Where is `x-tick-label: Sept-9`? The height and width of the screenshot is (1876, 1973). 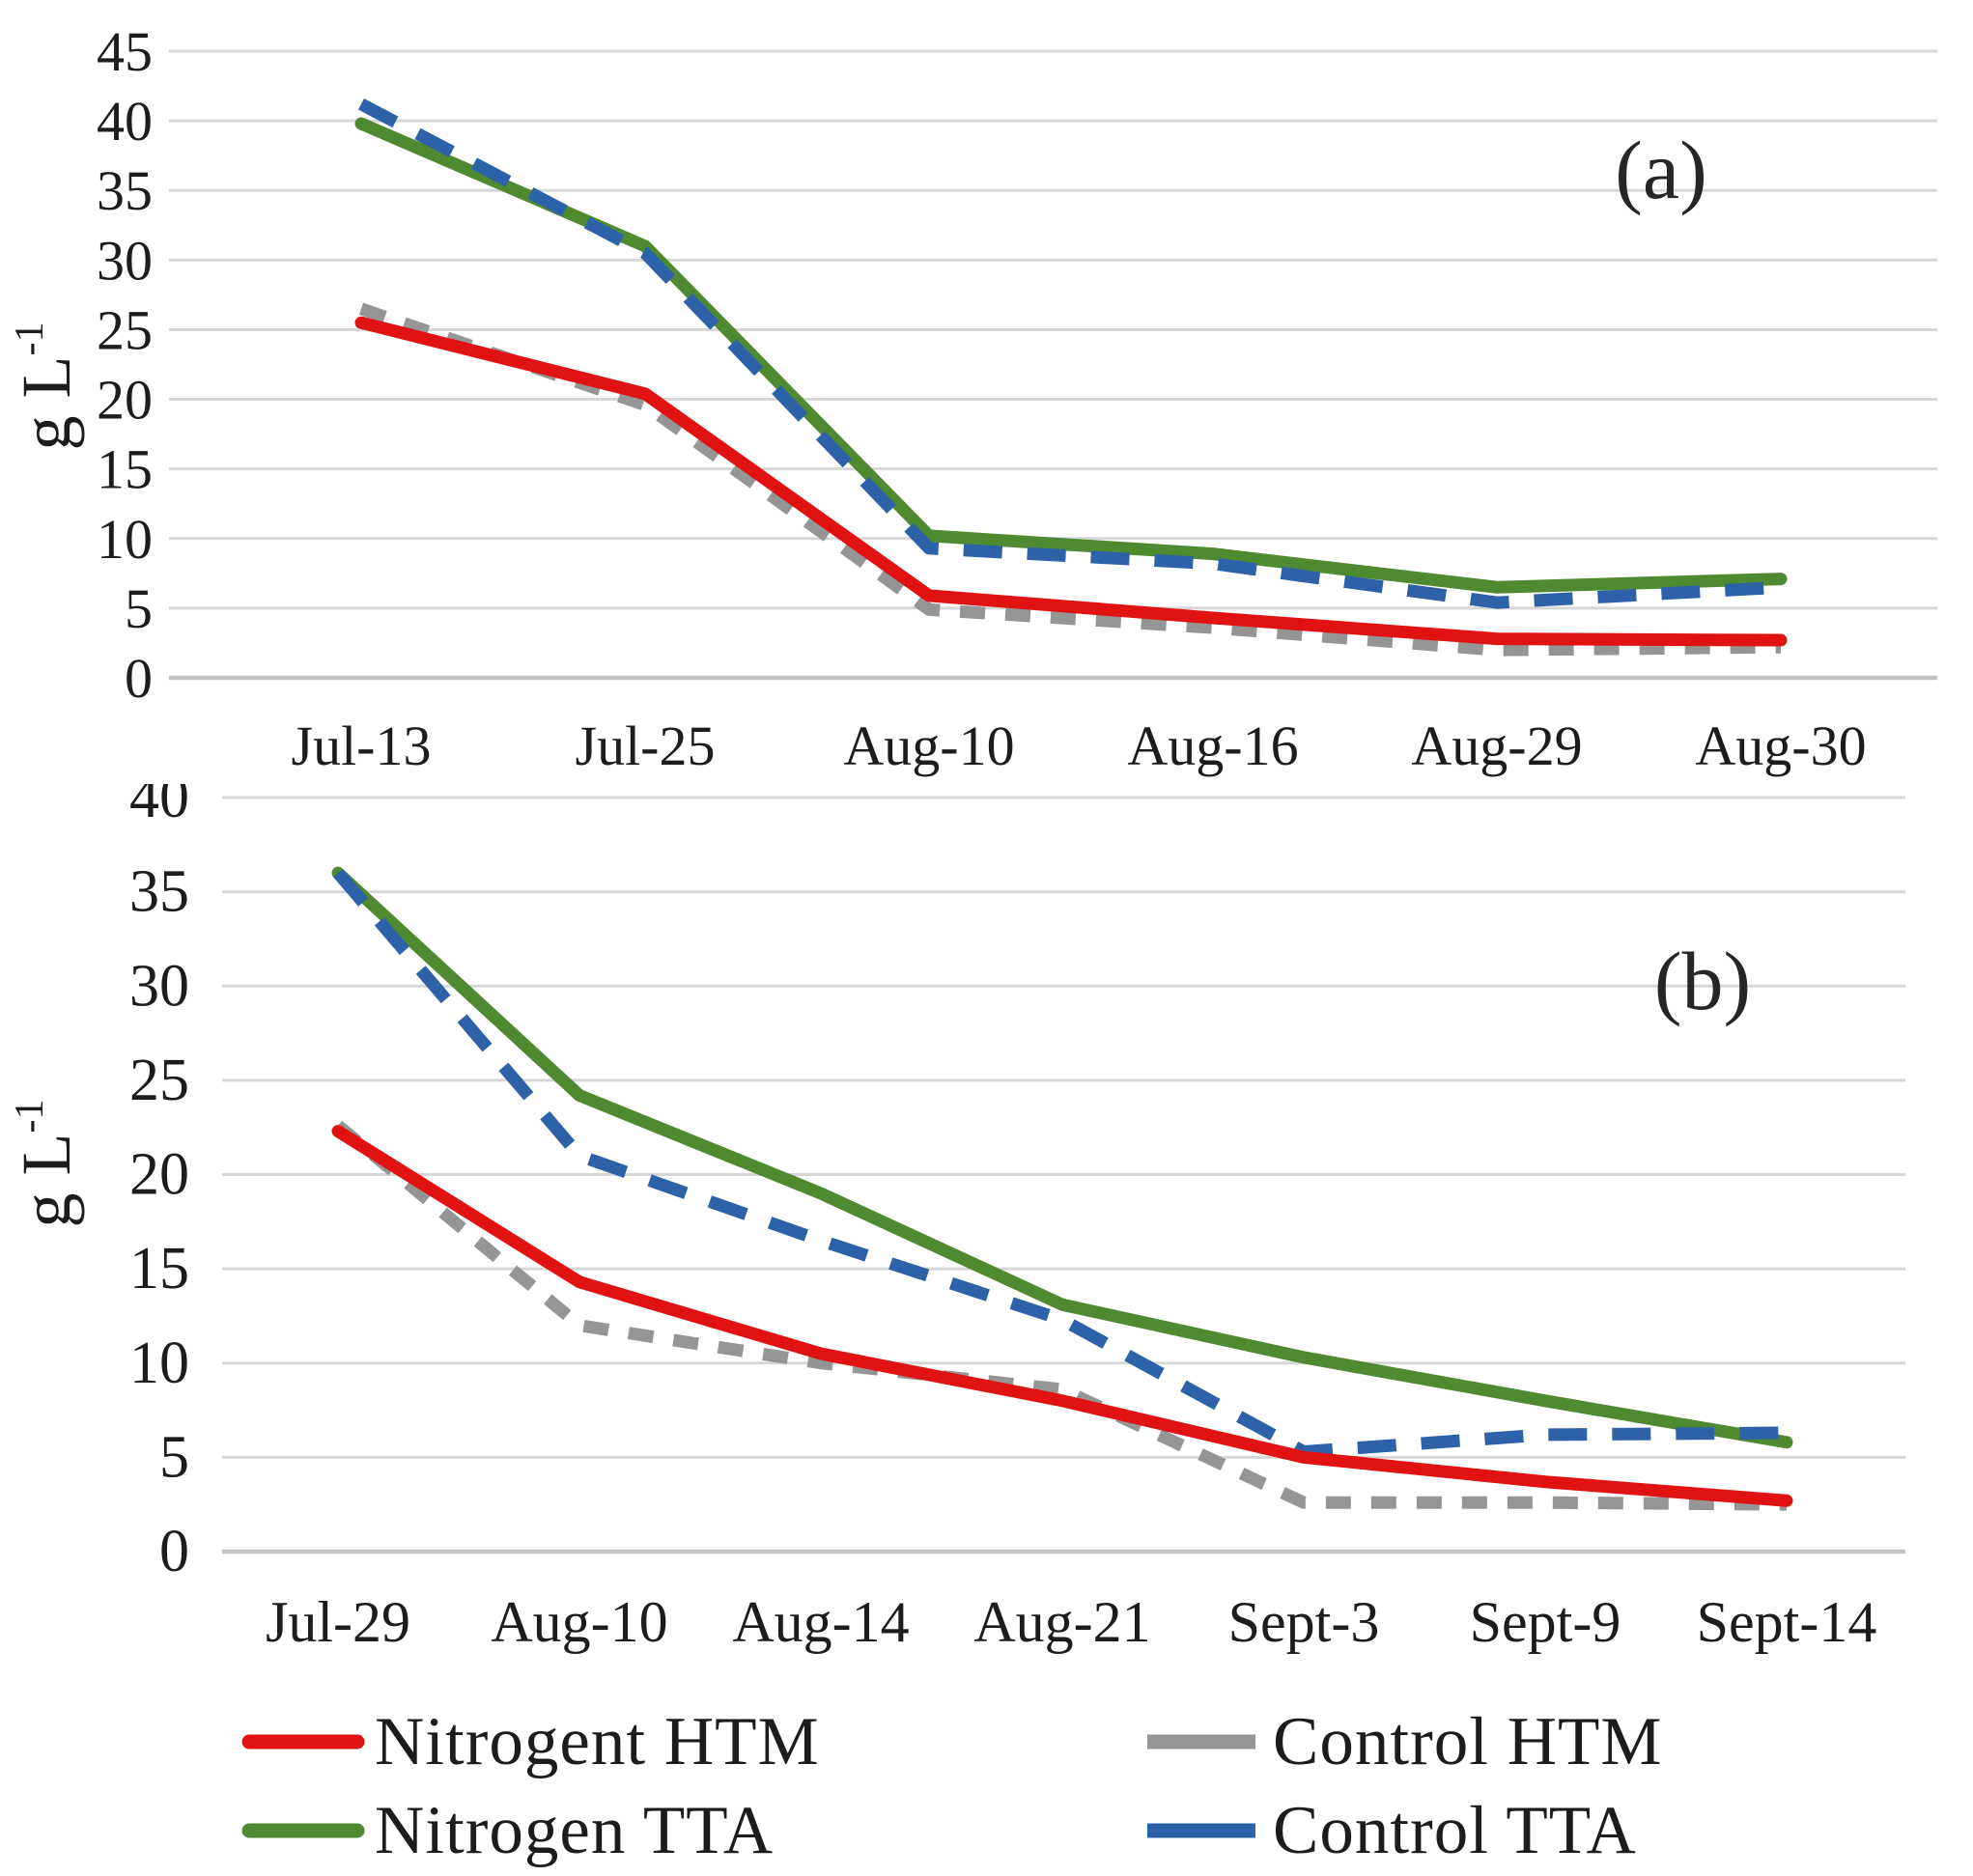
x-tick-label: Sept-9 is located at coordinates (1545, 1622).